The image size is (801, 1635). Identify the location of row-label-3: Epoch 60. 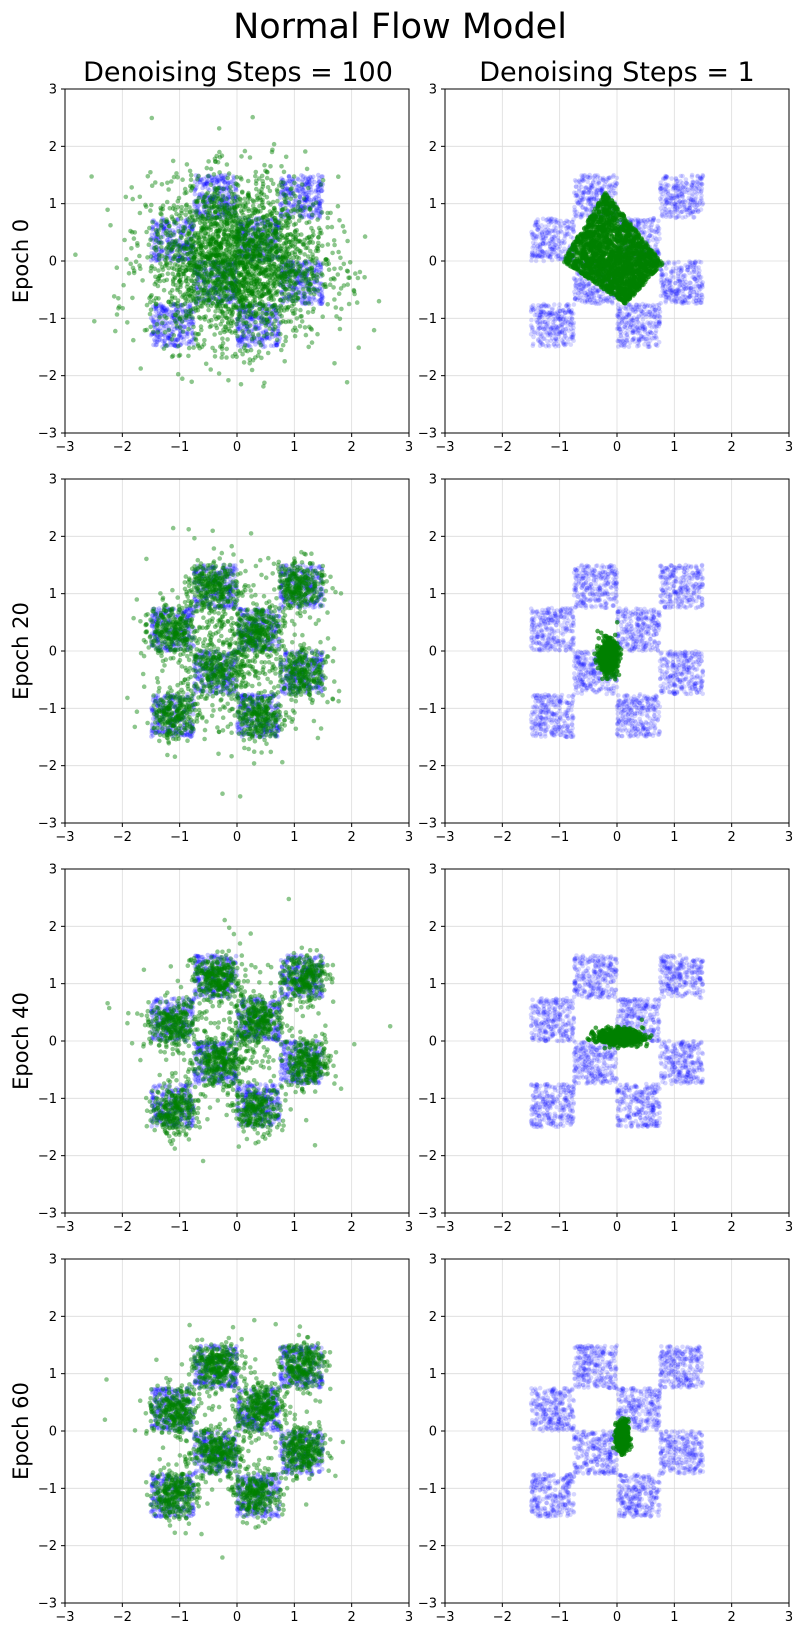
(21, 1431).